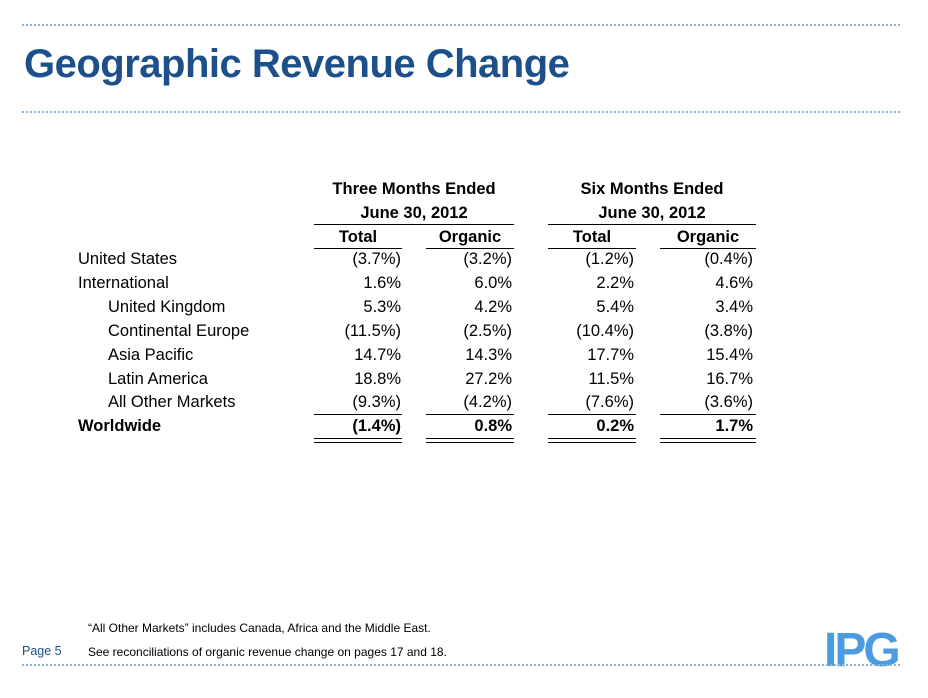 This screenshot has height=698, width=928. I want to click on cell-three-total: 14.7%, so click(377, 355).